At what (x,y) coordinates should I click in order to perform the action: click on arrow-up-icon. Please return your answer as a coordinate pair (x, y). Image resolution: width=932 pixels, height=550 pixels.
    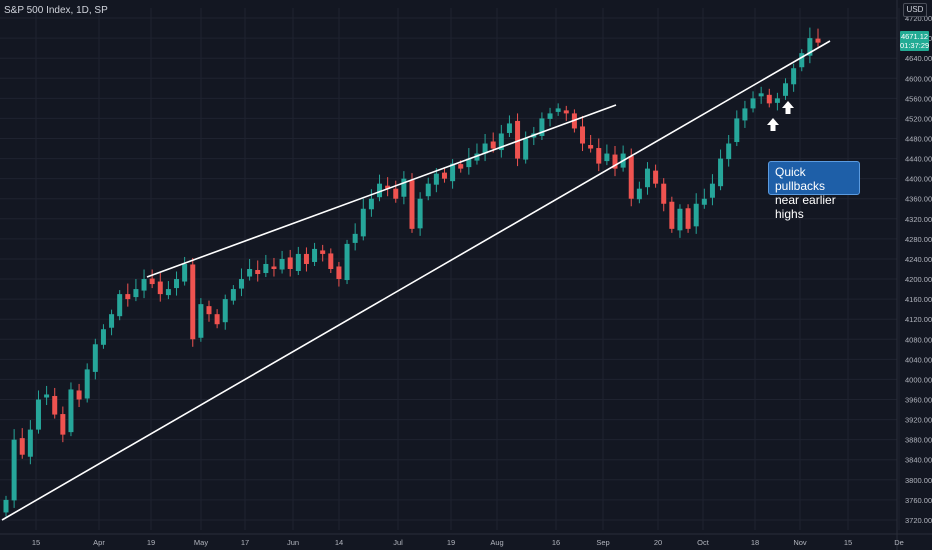
    Looking at the image, I should click on (788, 107).